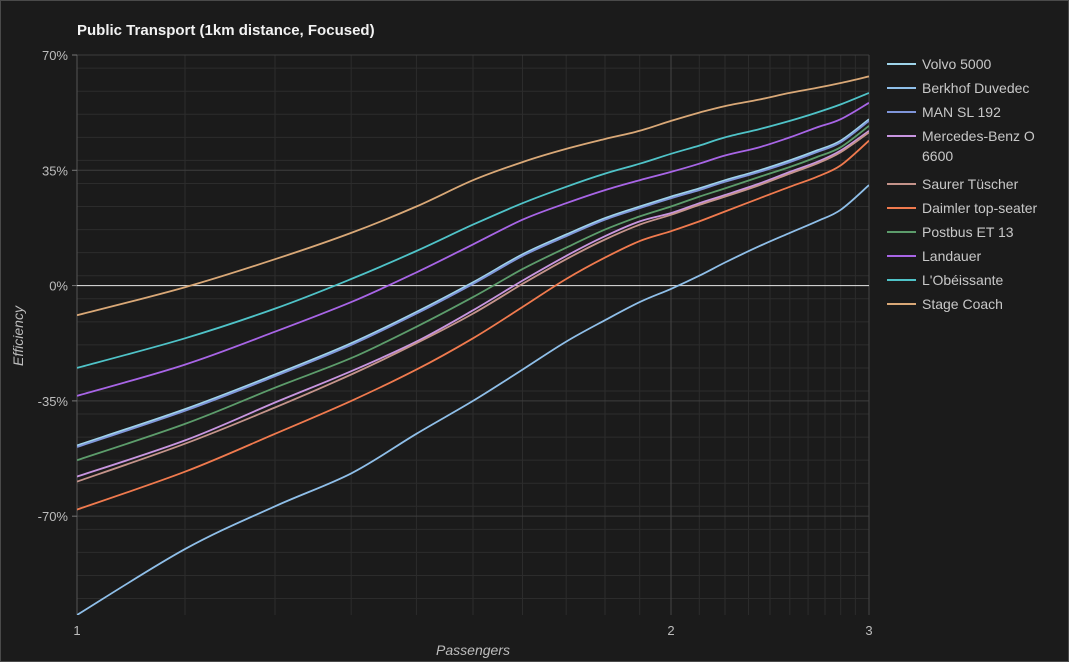 The height and width of the screenshot is (662, 1069). I want to click on y-axis-label: Efficiency, so click(18, 335).